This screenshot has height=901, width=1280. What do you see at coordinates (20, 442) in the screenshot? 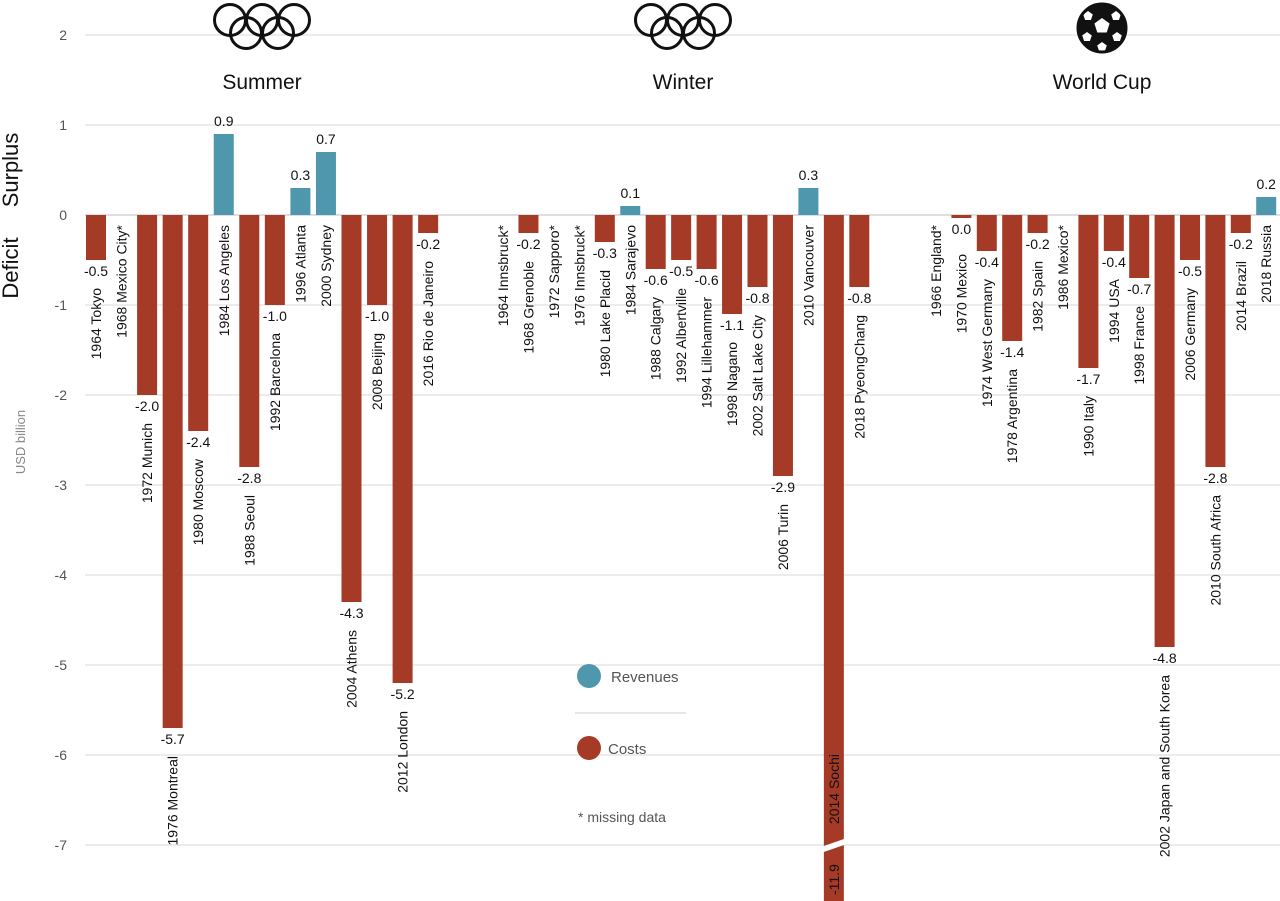
I see `y-axis-unit-label: USD billion` at bounding box center [20, 442].